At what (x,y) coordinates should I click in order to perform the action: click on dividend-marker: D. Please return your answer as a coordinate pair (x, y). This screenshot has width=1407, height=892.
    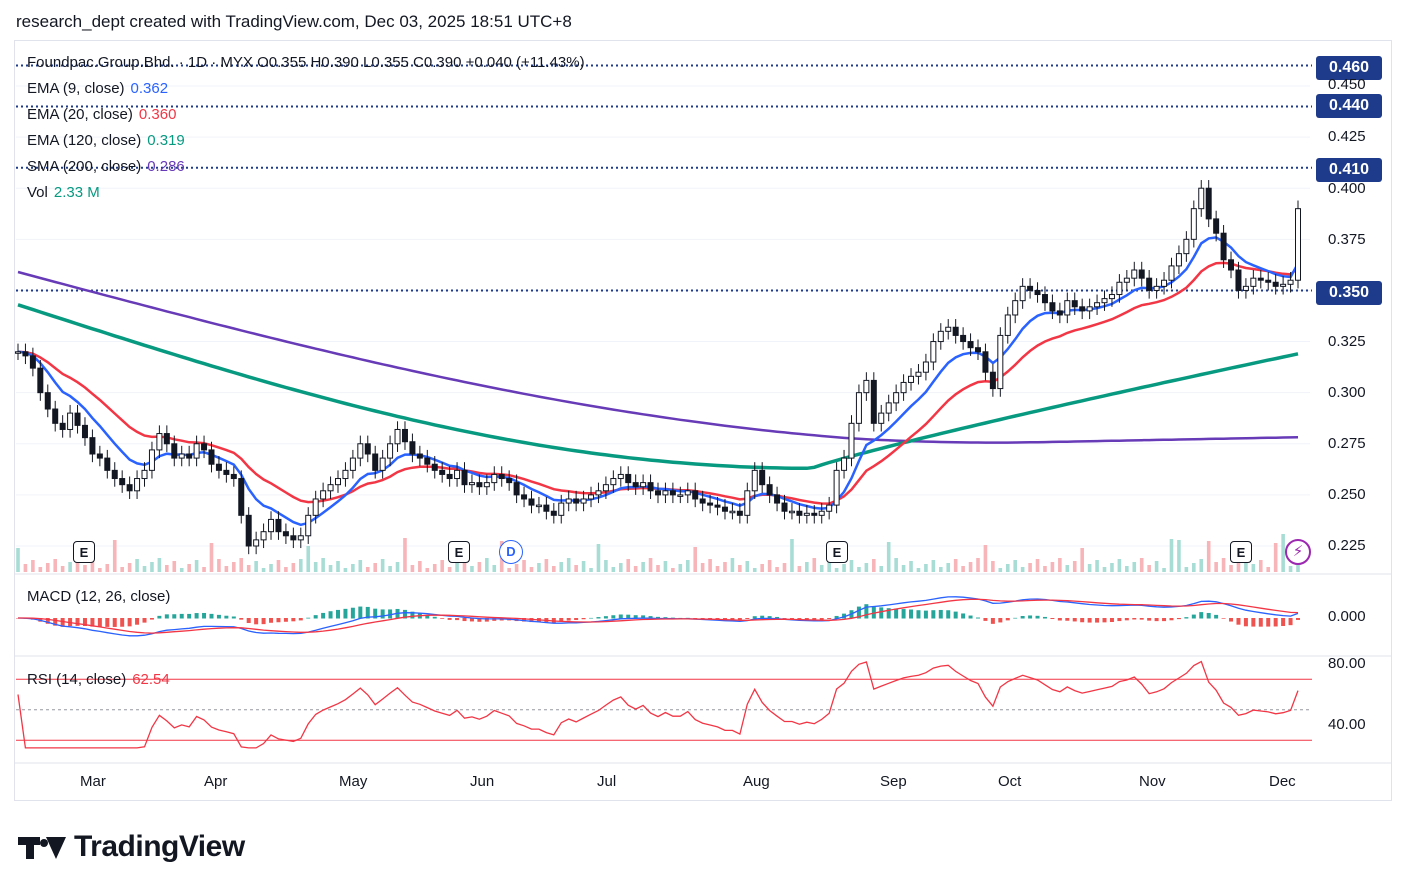
    Looking at the image, I should click on (511, 552).